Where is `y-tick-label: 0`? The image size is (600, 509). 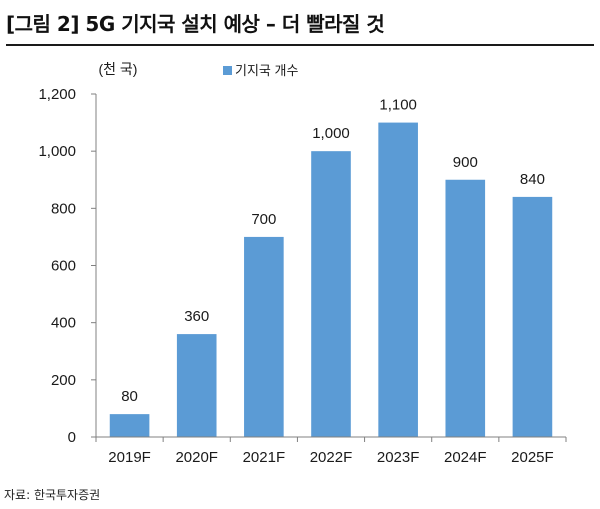 y-tick-label: 0 is located at coordinates (72, 437).